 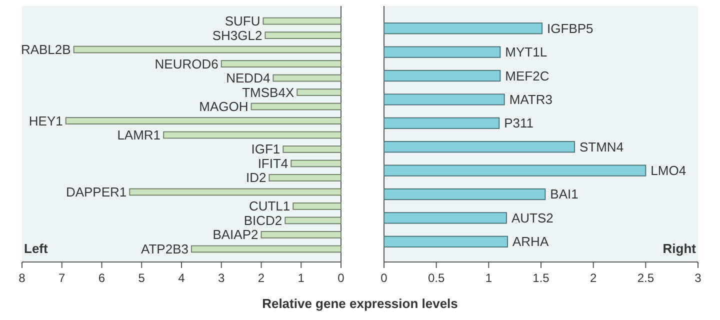 What do you see at coordinates (36, 248) in the screenshot?
I see `annotation: Left` at bounding box center [36, 248].